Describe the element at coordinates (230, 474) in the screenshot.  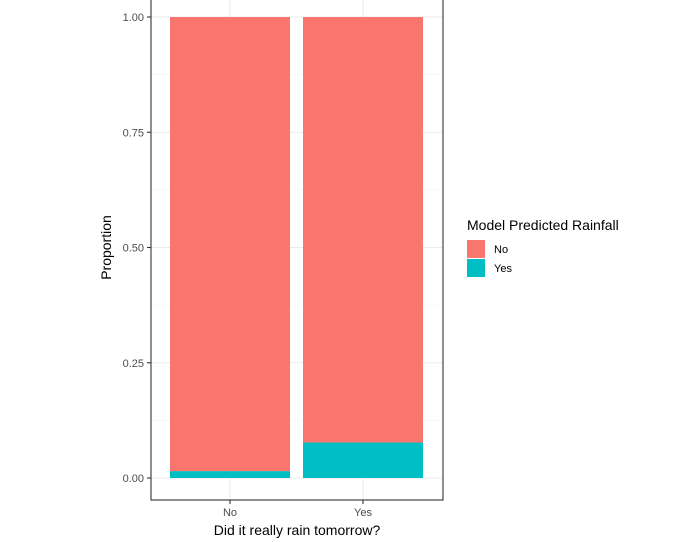
I see `bar-no-yes` at that location.